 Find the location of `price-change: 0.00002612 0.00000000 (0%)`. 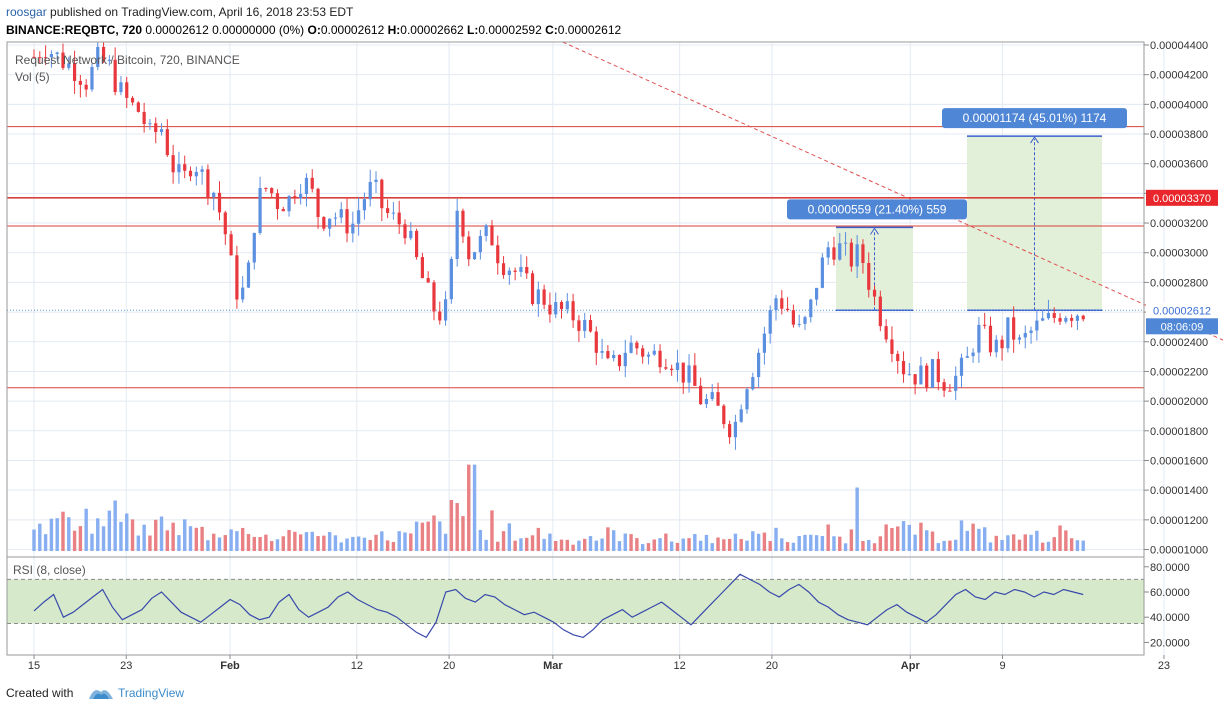

price-change: 0.00002612 0.00000000 (0%) is located at coordinates (225, 30).